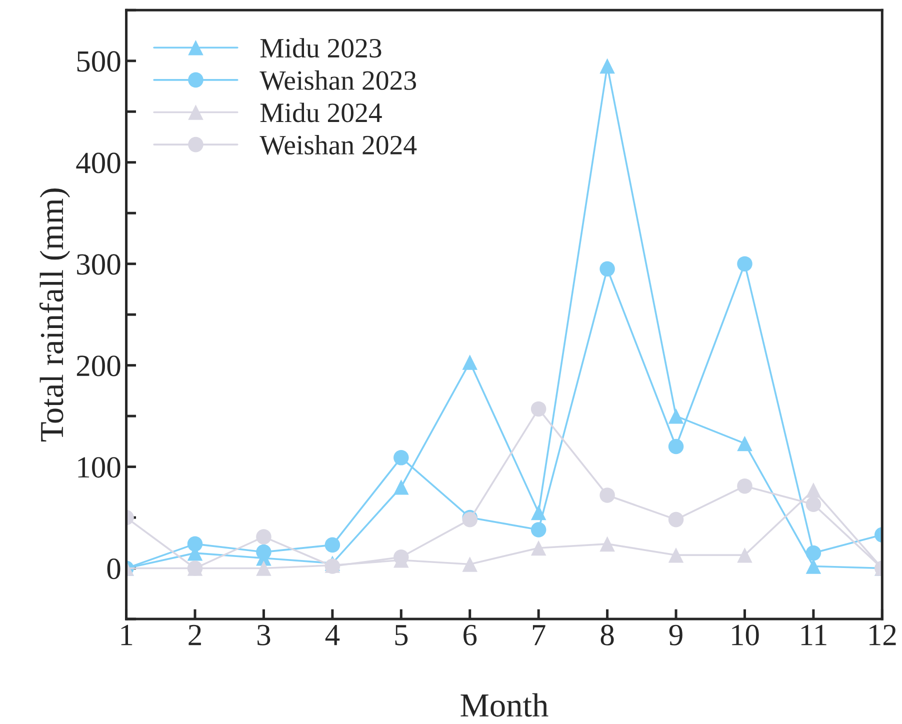 This screenshot has height=724, width=902. What do you see at coordinates (98, 366) in the screenshot?
I see `y-tick-label: 200` at bounding box center [98, 366].